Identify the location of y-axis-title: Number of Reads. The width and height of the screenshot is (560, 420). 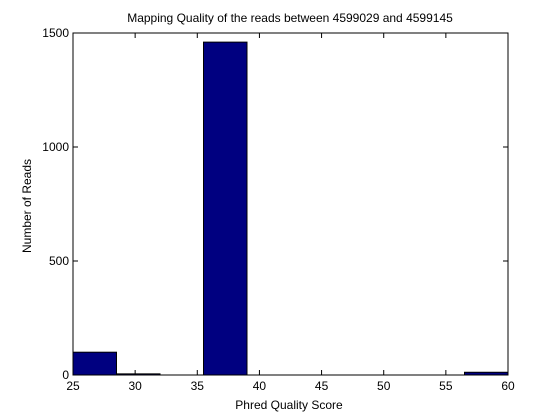
(27, 206).